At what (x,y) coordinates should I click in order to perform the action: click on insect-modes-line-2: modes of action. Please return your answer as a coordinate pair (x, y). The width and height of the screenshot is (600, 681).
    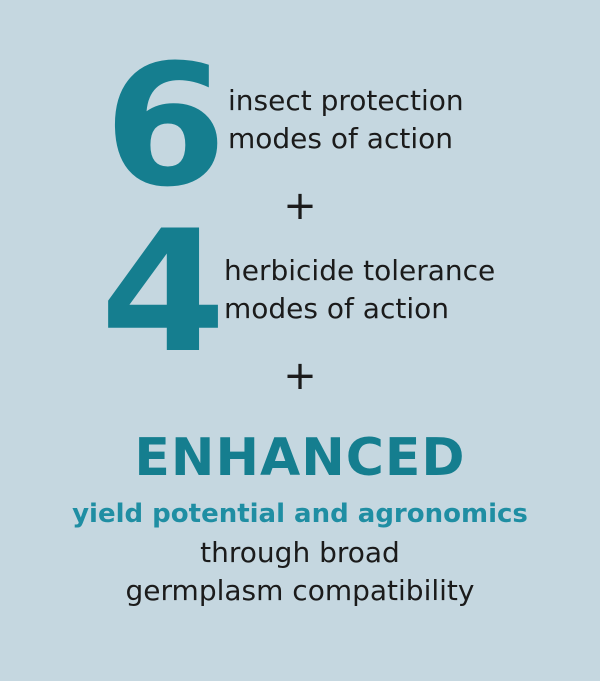
    Looking at the image, I should click on (340, 138).